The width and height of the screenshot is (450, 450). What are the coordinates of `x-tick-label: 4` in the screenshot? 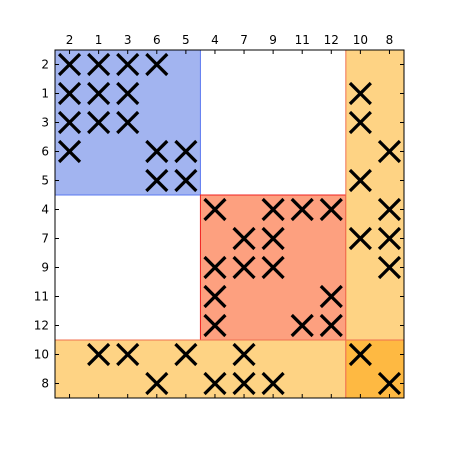 It's located at (215, 40).